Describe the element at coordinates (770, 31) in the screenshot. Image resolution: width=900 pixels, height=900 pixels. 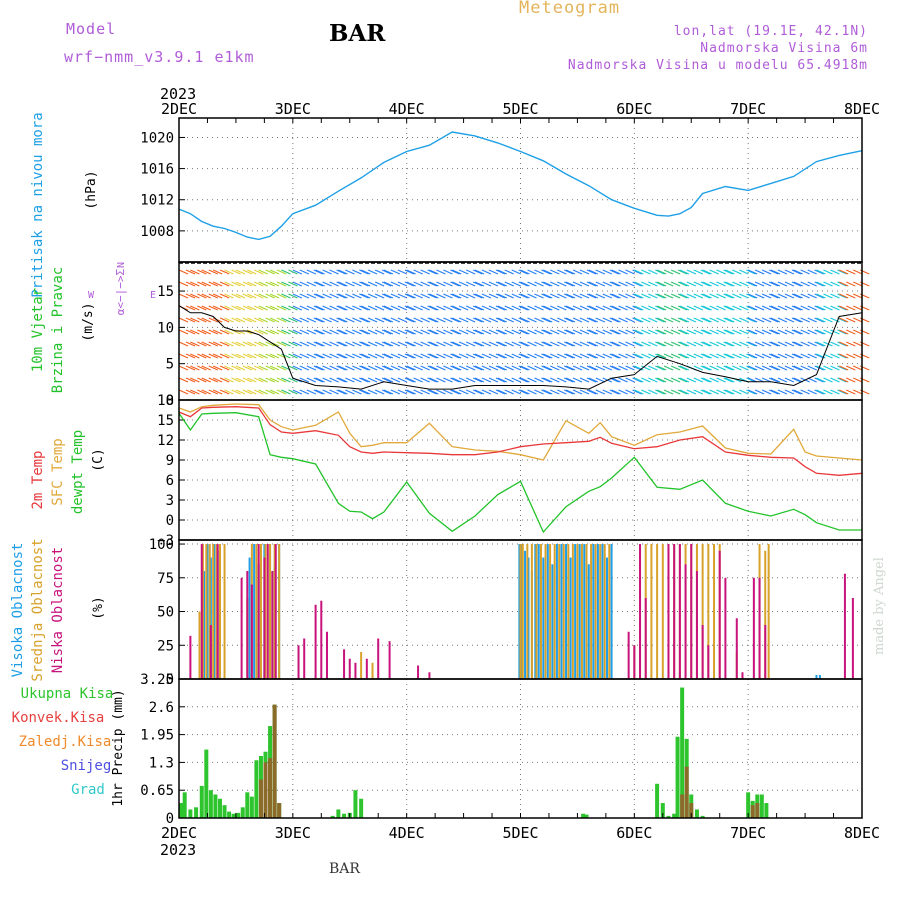
I see `lonlat-label: lon,lat (19.1E, 42.1N)` at that location.